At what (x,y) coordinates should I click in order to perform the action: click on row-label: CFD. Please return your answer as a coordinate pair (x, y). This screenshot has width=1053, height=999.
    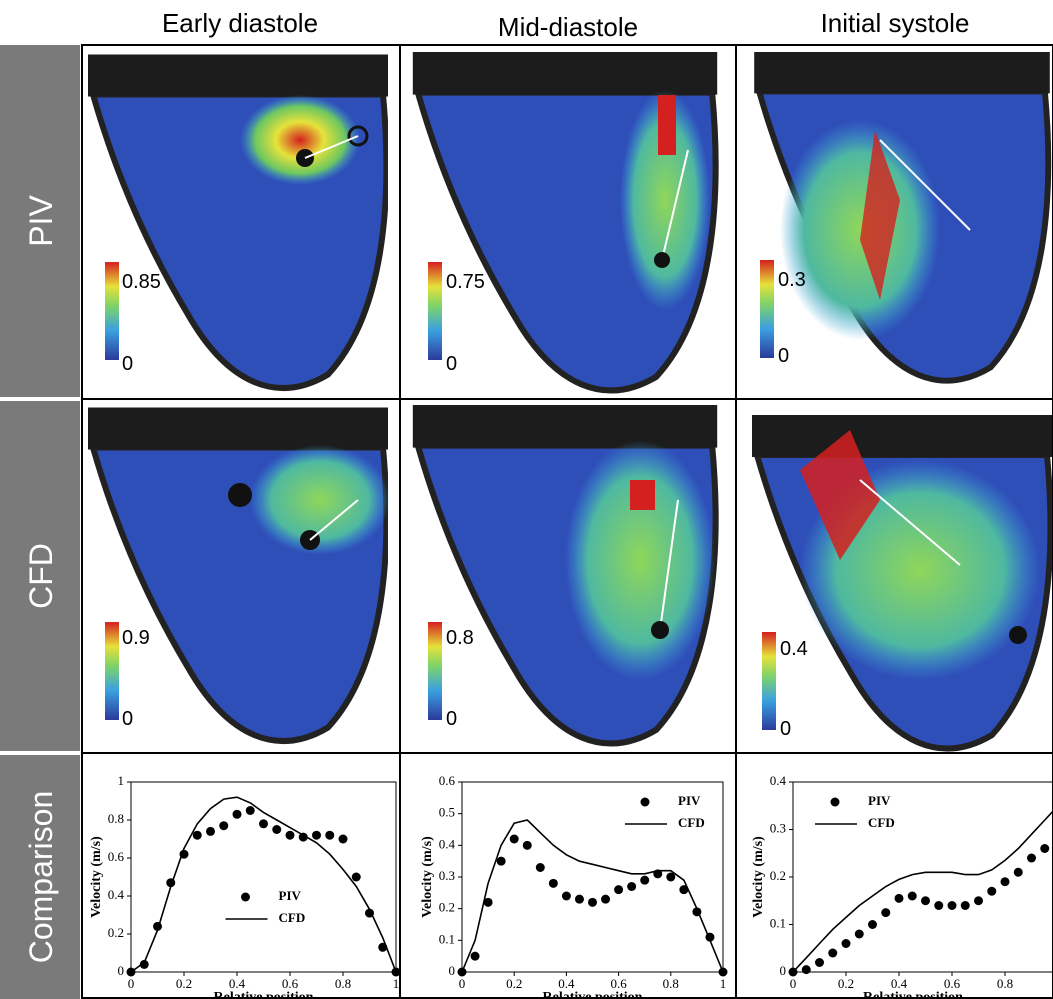
    Looking at the image, I should click on (41, 576).